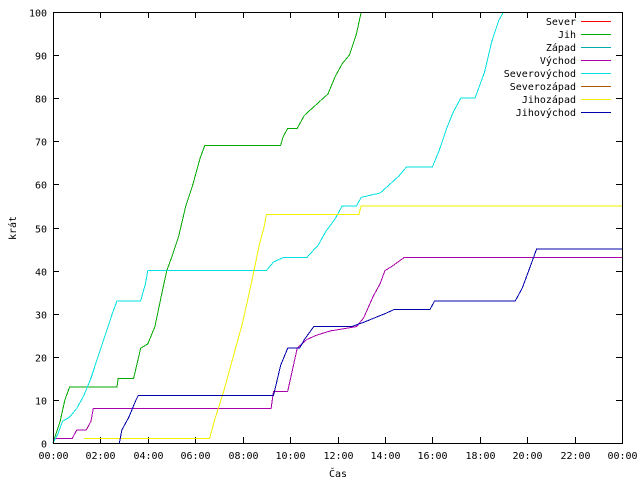  Describe the element at coordinates (41, 57) in the screenshot. I see `y-tick-label: 90` at that location.